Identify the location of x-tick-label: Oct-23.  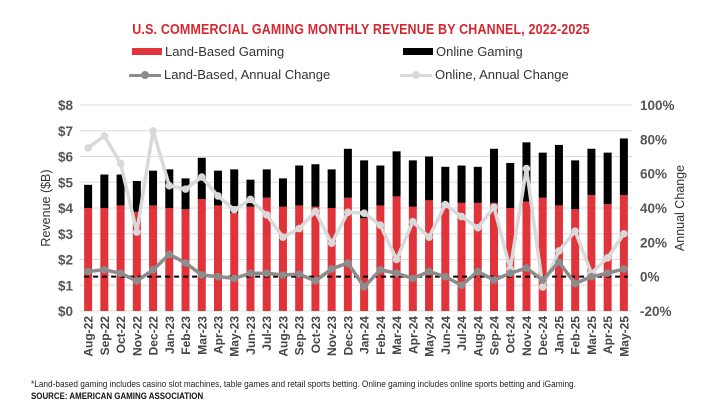
(316, 335).